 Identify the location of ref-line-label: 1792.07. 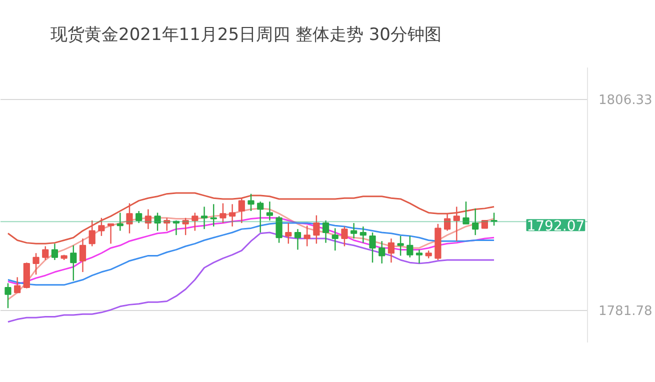
(555, 226).